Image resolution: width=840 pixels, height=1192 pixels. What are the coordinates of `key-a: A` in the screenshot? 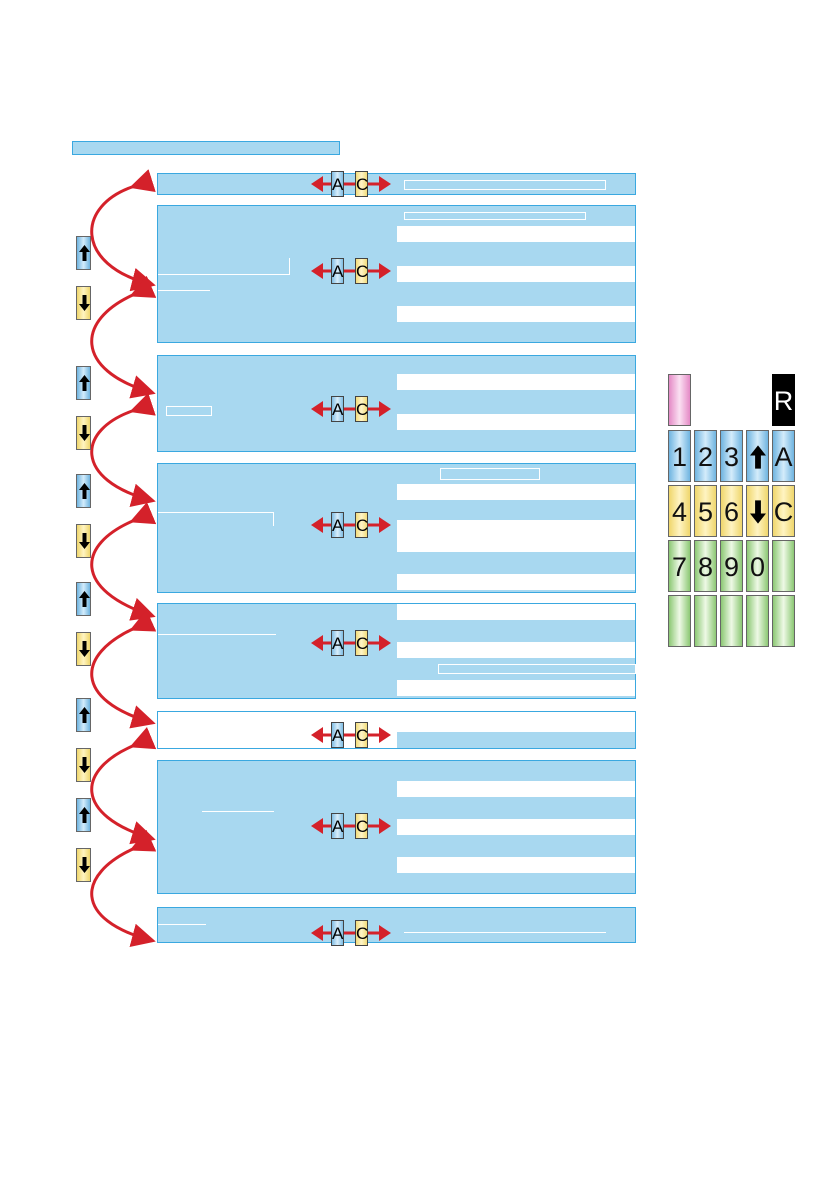 It's located at (783, 456).